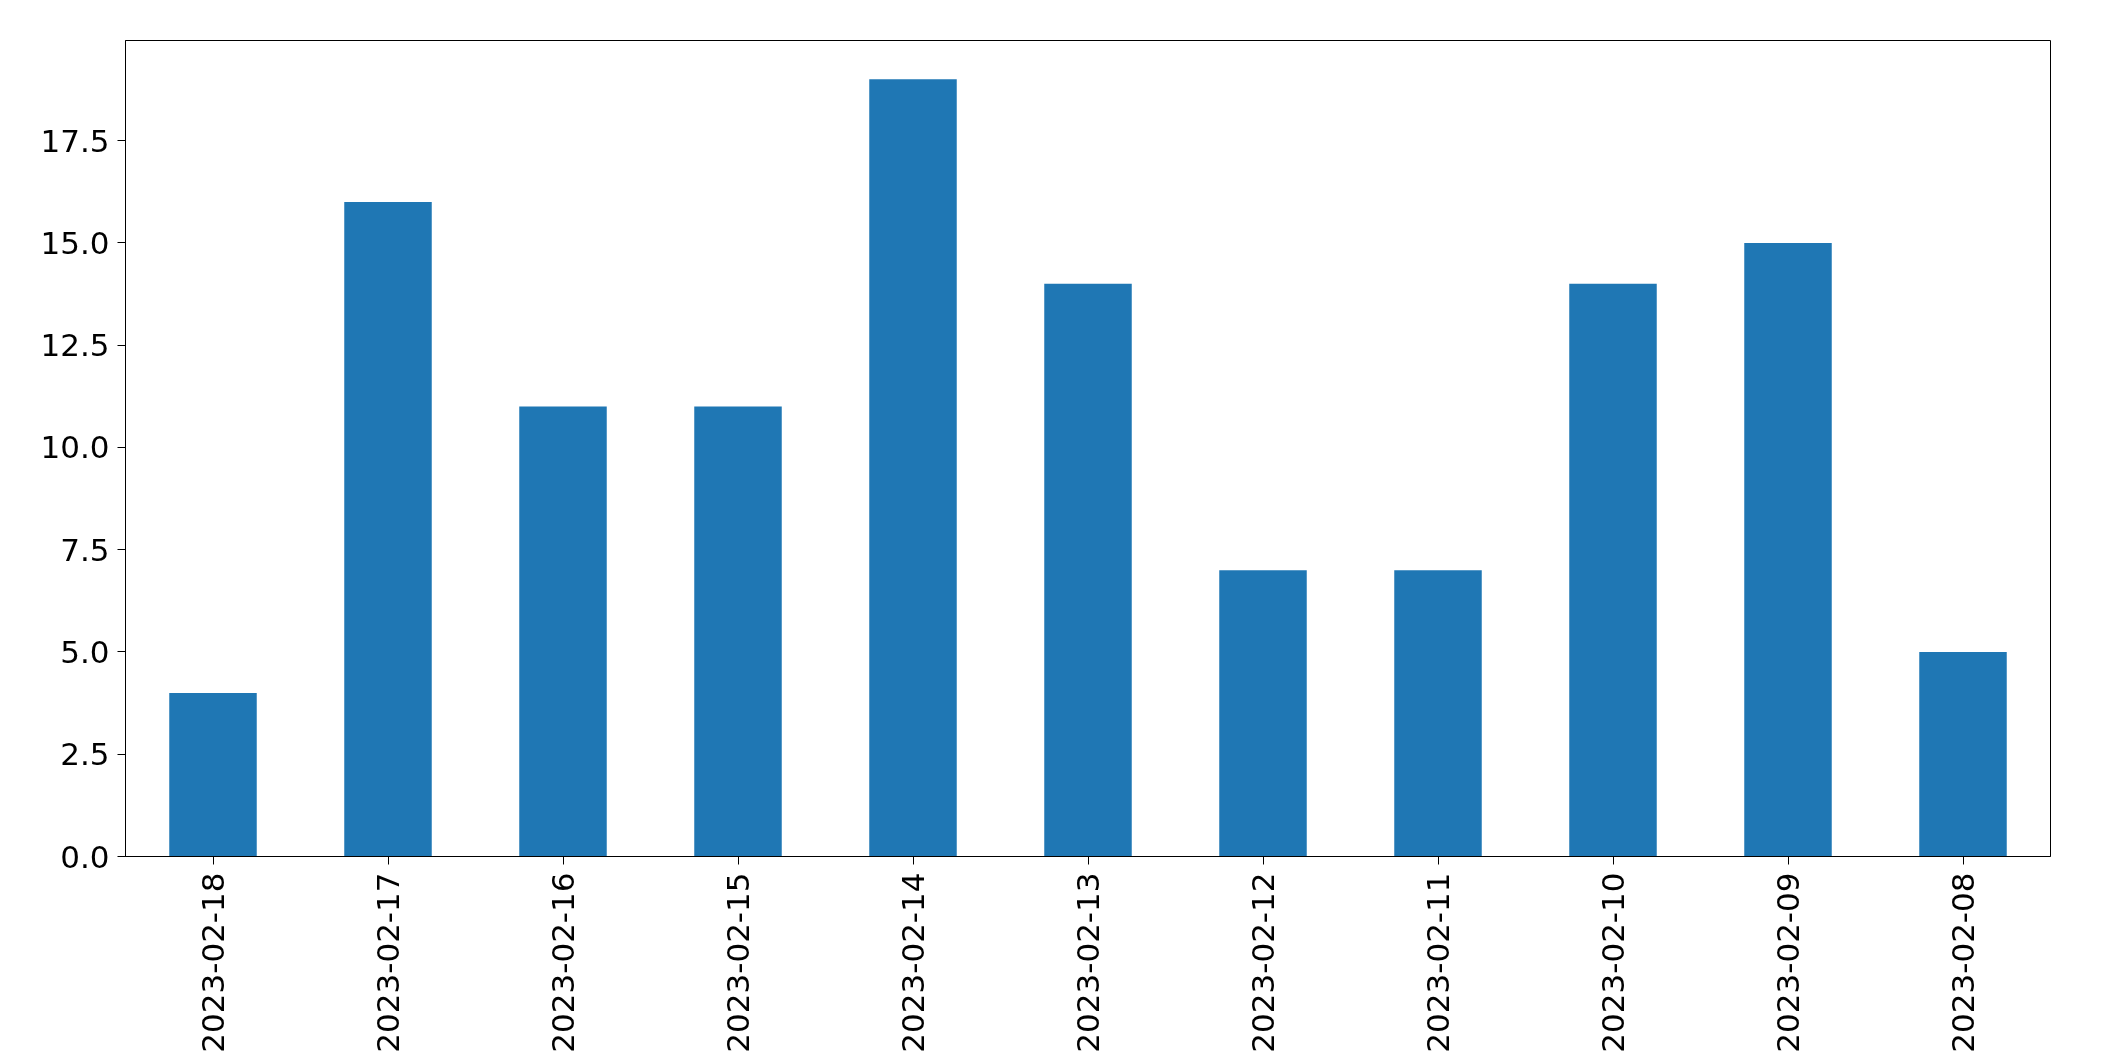 The image size is (2104, 1061). What do you see at coordinates (75, 447) in the screenshot?
I see `y-tick-label: 10.0` at bounding box center [75, 447].